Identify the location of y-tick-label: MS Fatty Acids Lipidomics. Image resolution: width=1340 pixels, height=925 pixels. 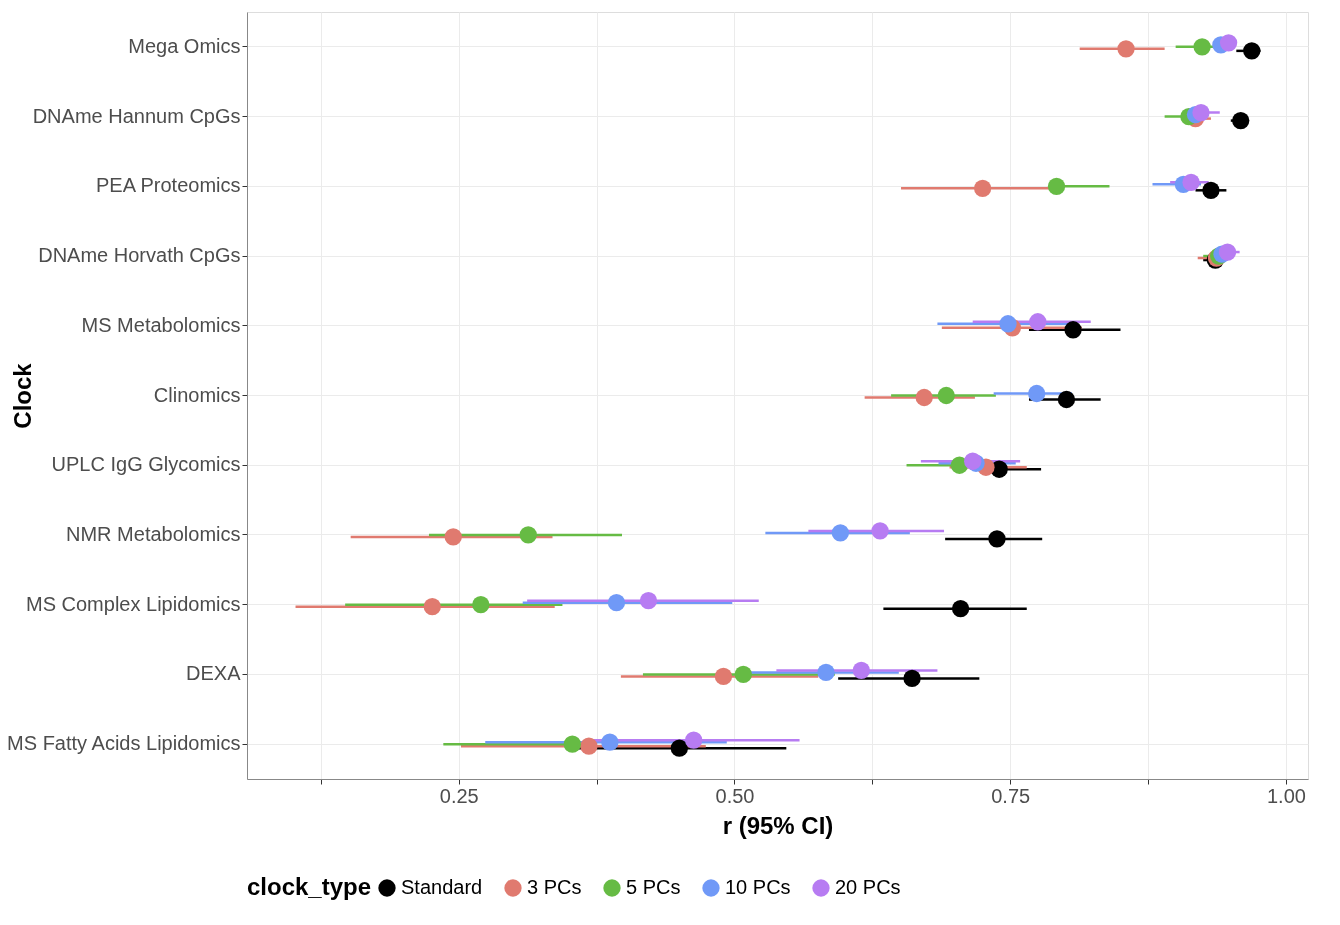
(124, 743).